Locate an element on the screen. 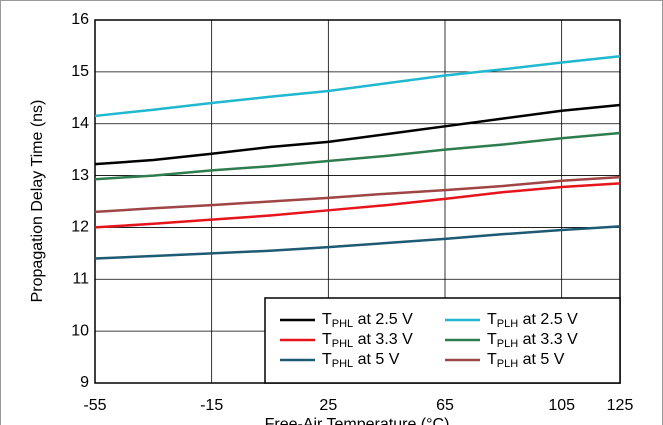  legend-label: TPLH at 2.5 V is located at coordinates (532, 320).